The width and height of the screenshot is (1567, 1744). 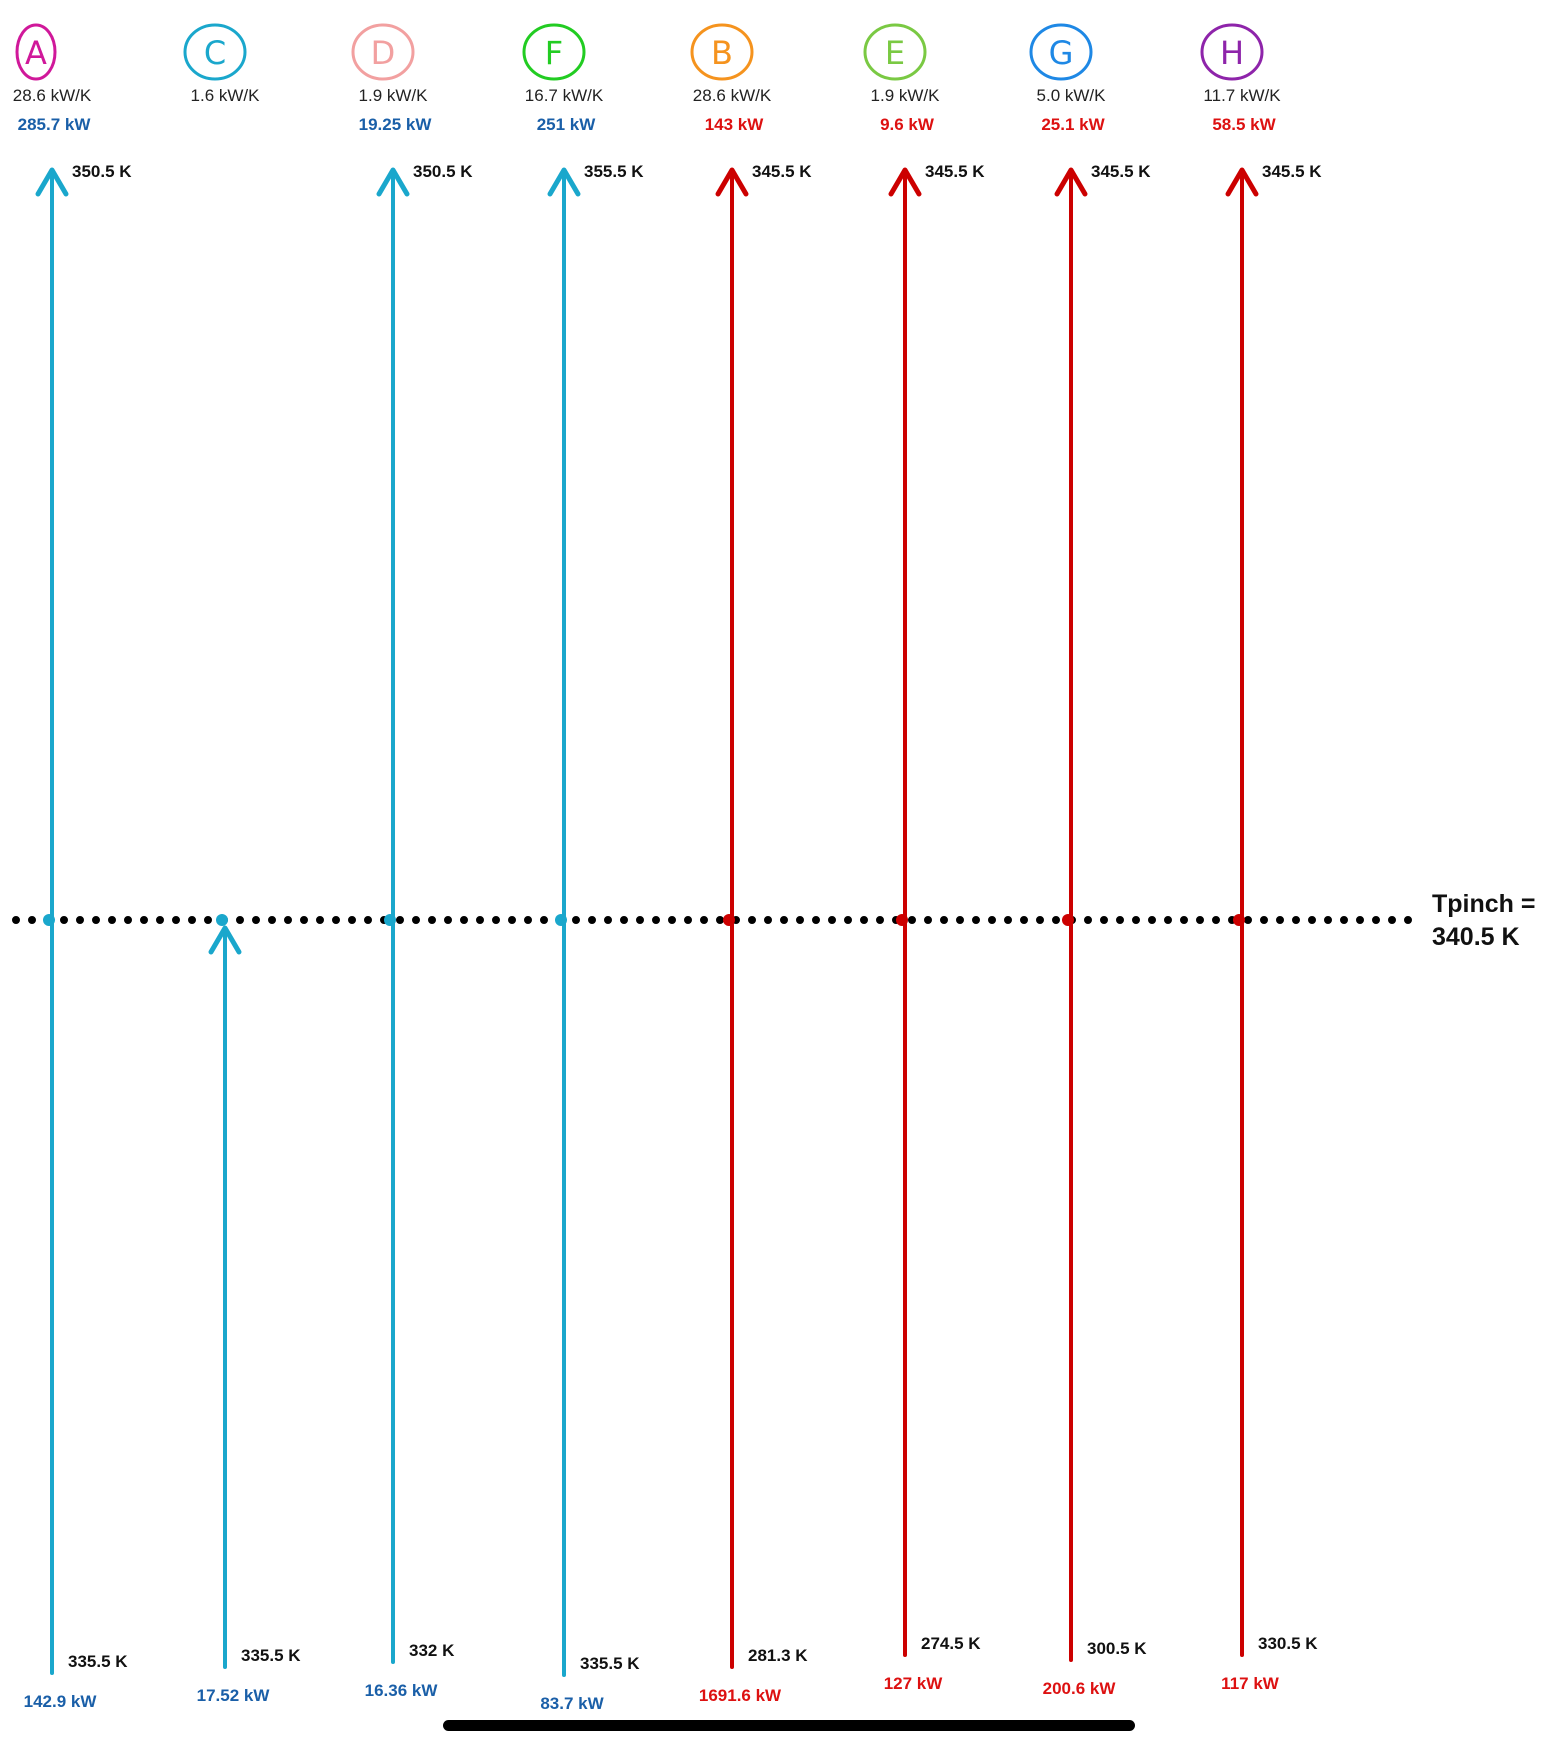 What do you see at coordinates (902, 920) in the screenshot?
I see `stream-e-pinch-point` at bounding box center [902, 920].